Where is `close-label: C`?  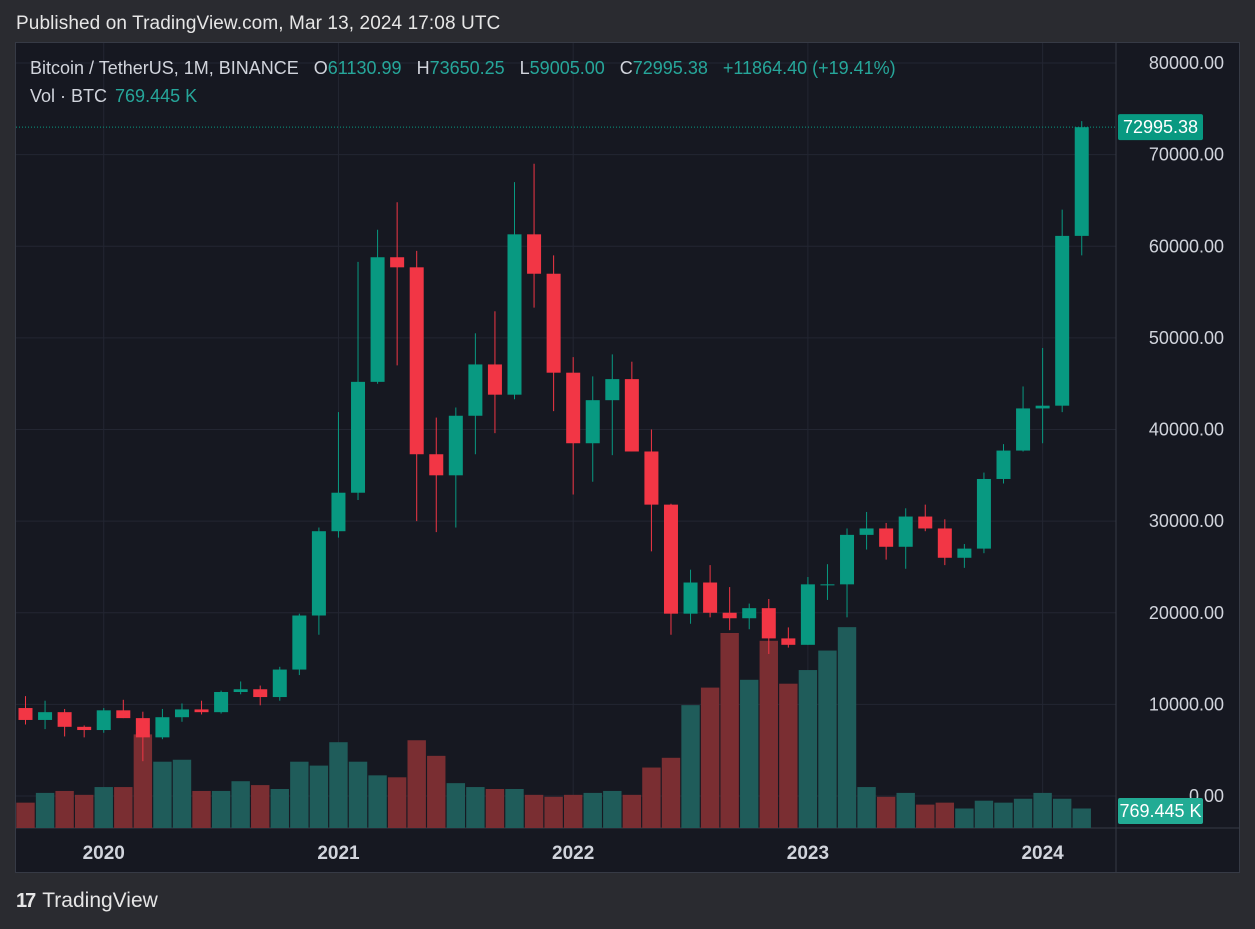 close-label: C is located at coordinates (626, 68).